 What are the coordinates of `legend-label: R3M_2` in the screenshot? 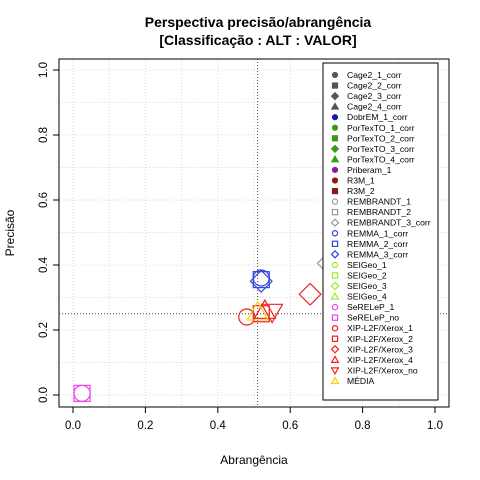 It's located at (361, 191).